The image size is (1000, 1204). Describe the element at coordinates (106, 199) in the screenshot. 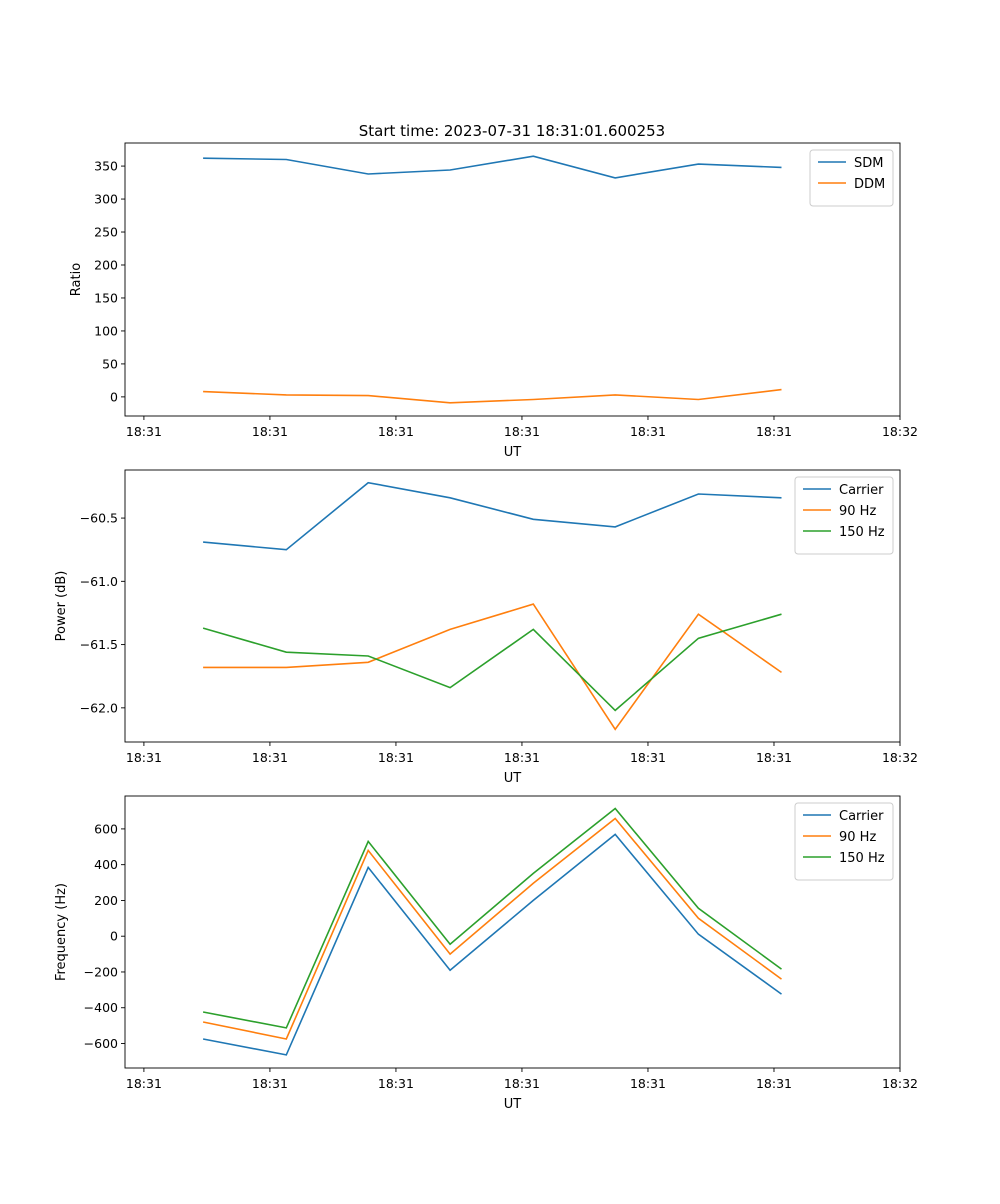

I see `y-tick-label: 300` at that location.